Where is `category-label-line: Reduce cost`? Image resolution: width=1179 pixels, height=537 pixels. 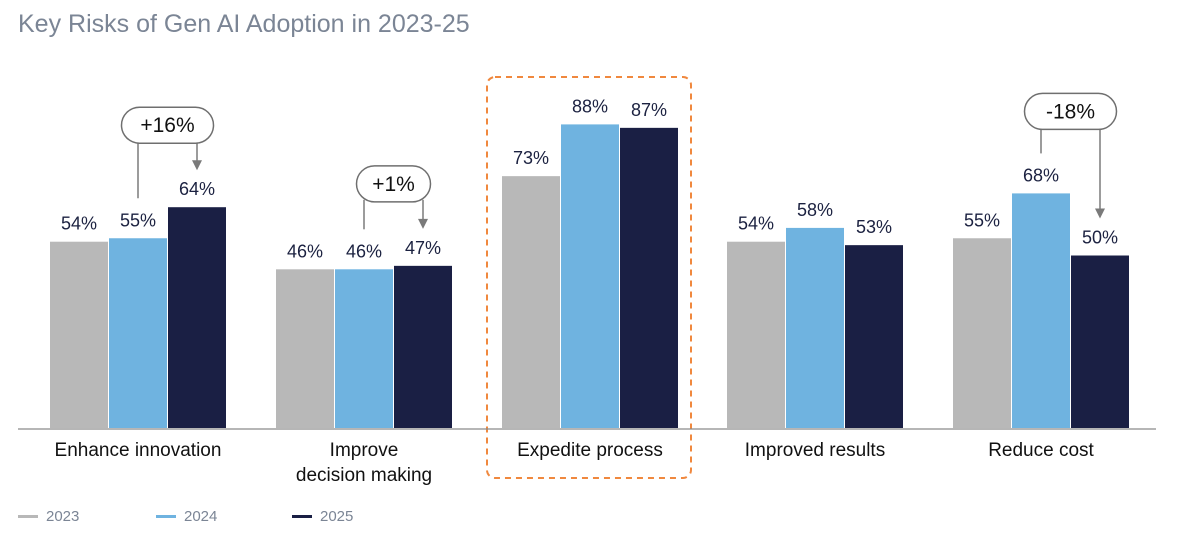 category-label-line: Reduce cost is located at coordinates (1041, 450).